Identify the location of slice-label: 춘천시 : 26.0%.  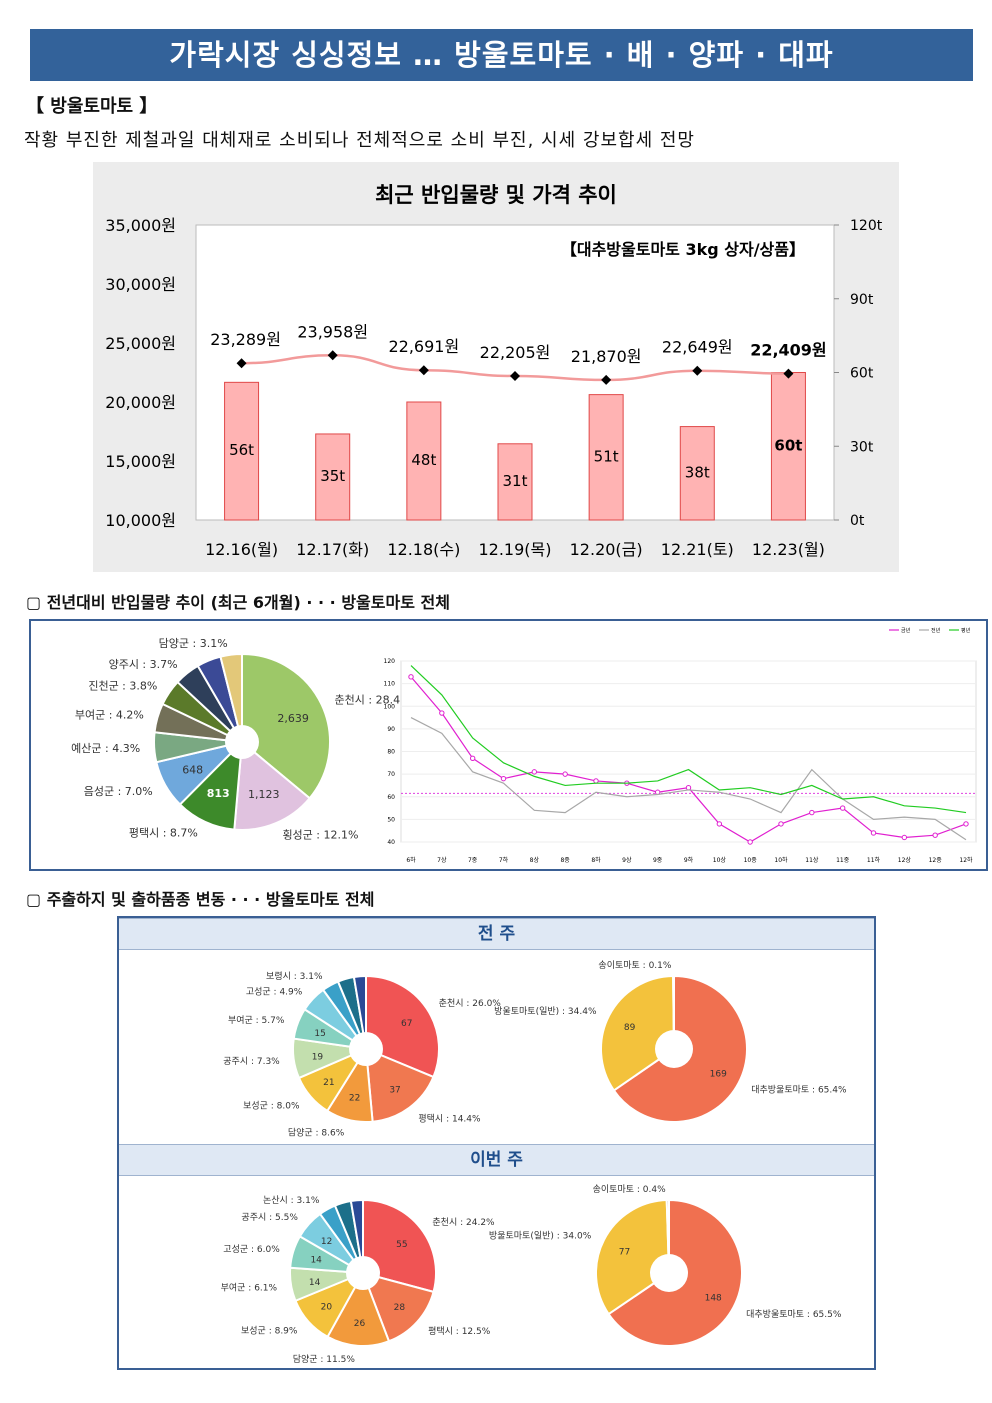
(470, 1003).